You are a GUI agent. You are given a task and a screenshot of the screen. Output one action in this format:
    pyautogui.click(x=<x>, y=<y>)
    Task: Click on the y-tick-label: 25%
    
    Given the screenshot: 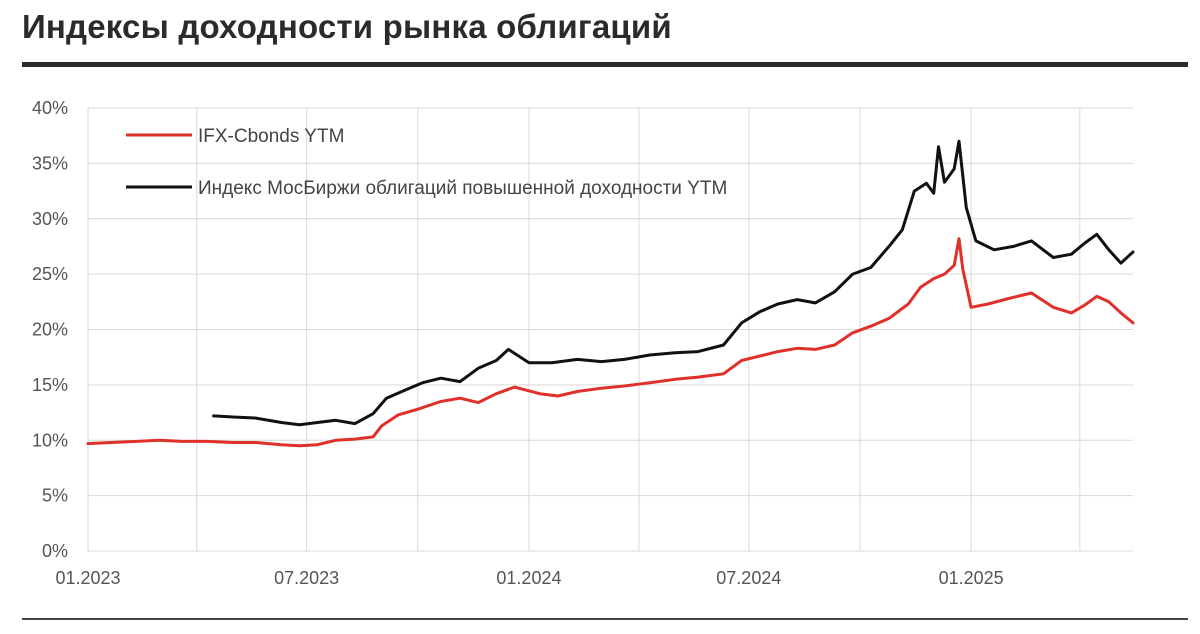 What is the action you would take?
    pyautogui.click(x=50, y=274)
    